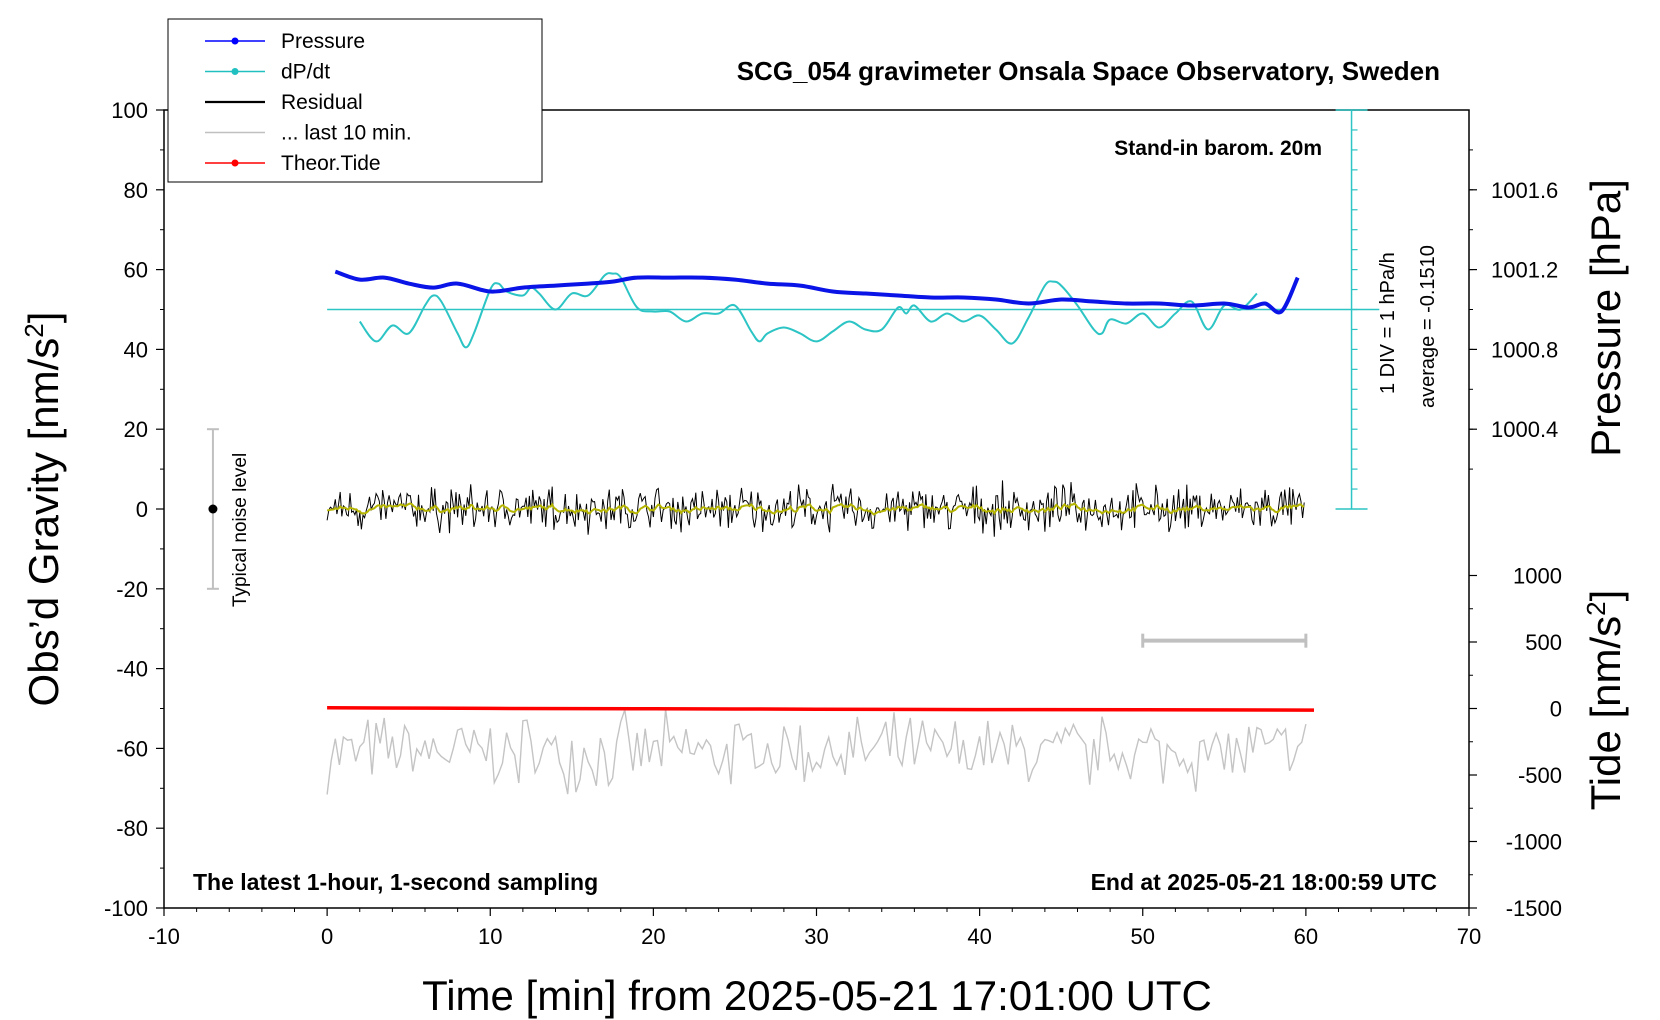 This screenshot has width=1660, height=1020. What do you see at coordinates (132, 669) in the screenshot?
I see `y-tick-label: -40` at bounding box center [132, 669].